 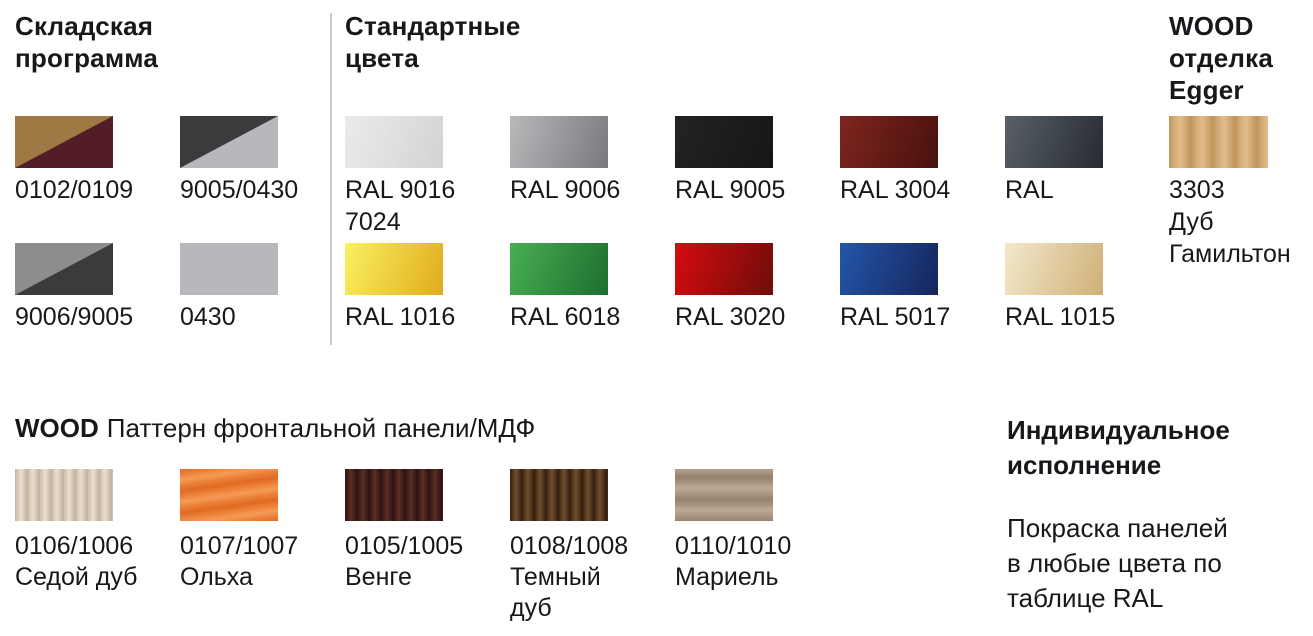 What do you see at coordinates (433, 42) in the screenshot?
I see `standard-colors-title: Стандартные цвета` at bounding box center [433, 42].